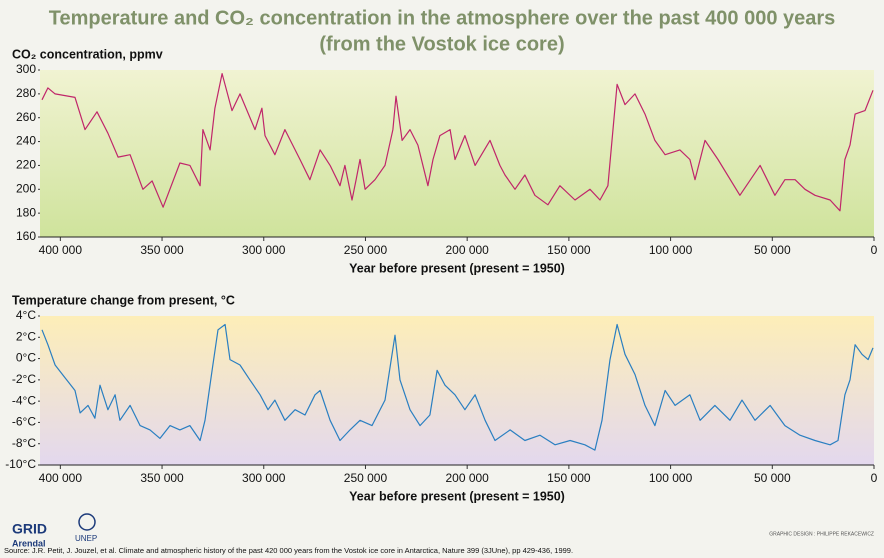 Image resolution: width=884 pixels, height=558 pixels. I want to click on y-axis-label: Temperature change from present, °C, so click(123, 300).